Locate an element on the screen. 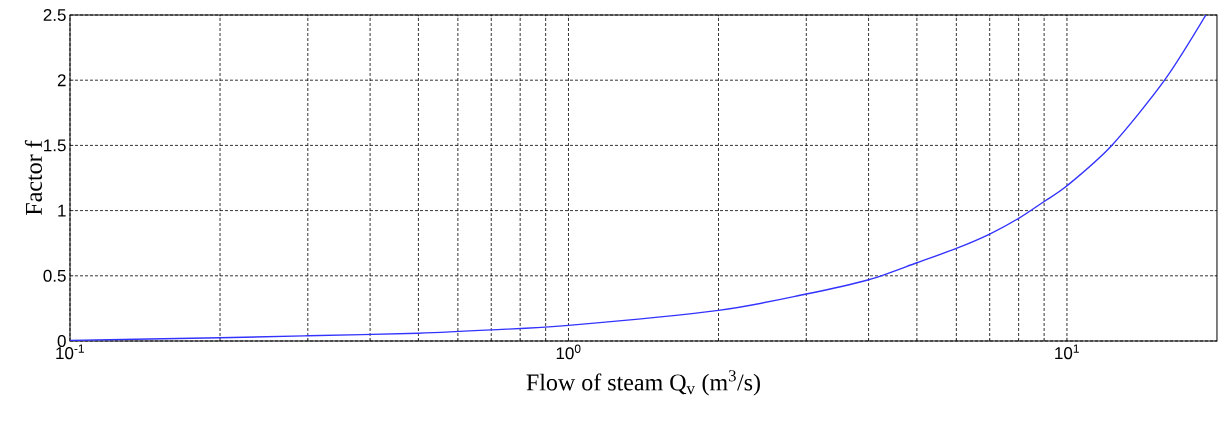  y-tick-label: 2 is located at coordinates (61, 80).